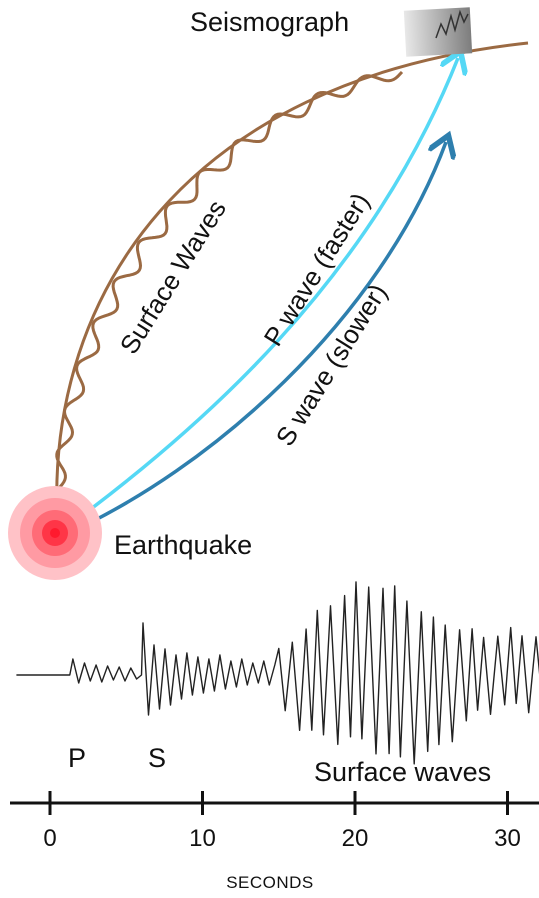  What do you see at coordinates (274, 821) in the screenshot?
I see `time-axis: 0 10 20 30` at bounding box center [274, 821].